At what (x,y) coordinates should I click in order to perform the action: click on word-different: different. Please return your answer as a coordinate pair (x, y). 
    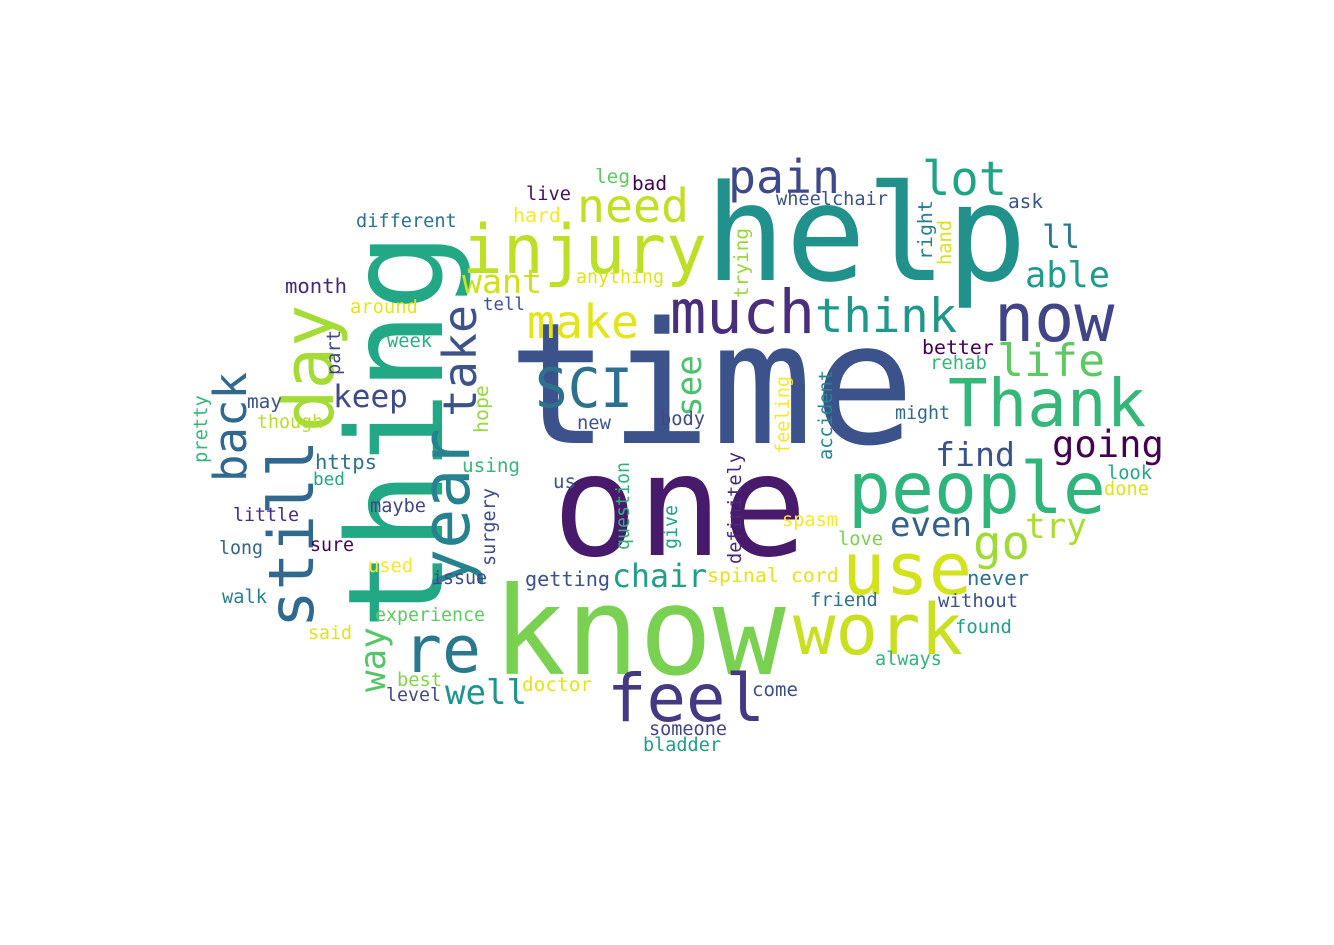
    Looking at the image, I should click on (406, 221).